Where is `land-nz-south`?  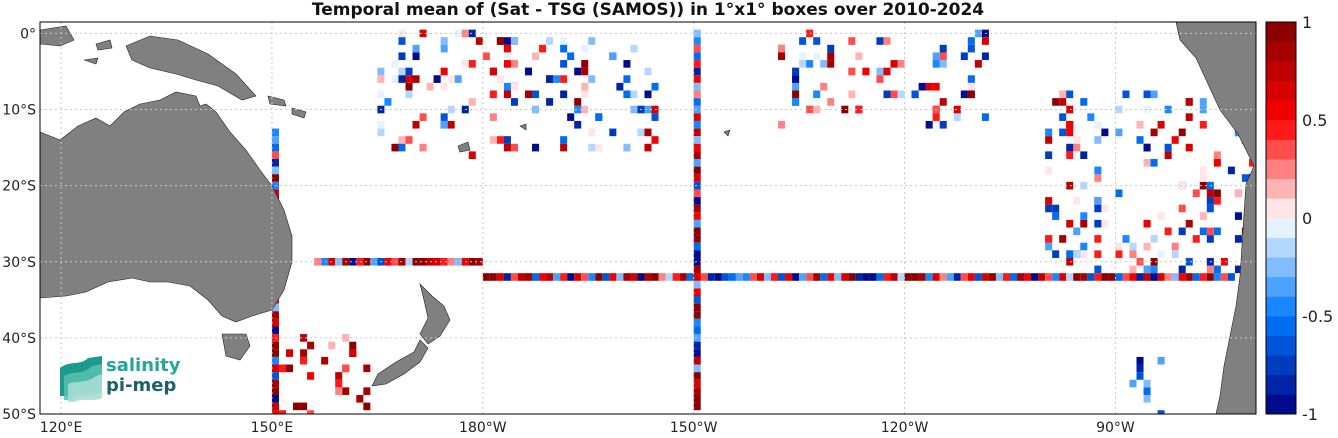
land-nz-south is located at coordinates (400, 363).